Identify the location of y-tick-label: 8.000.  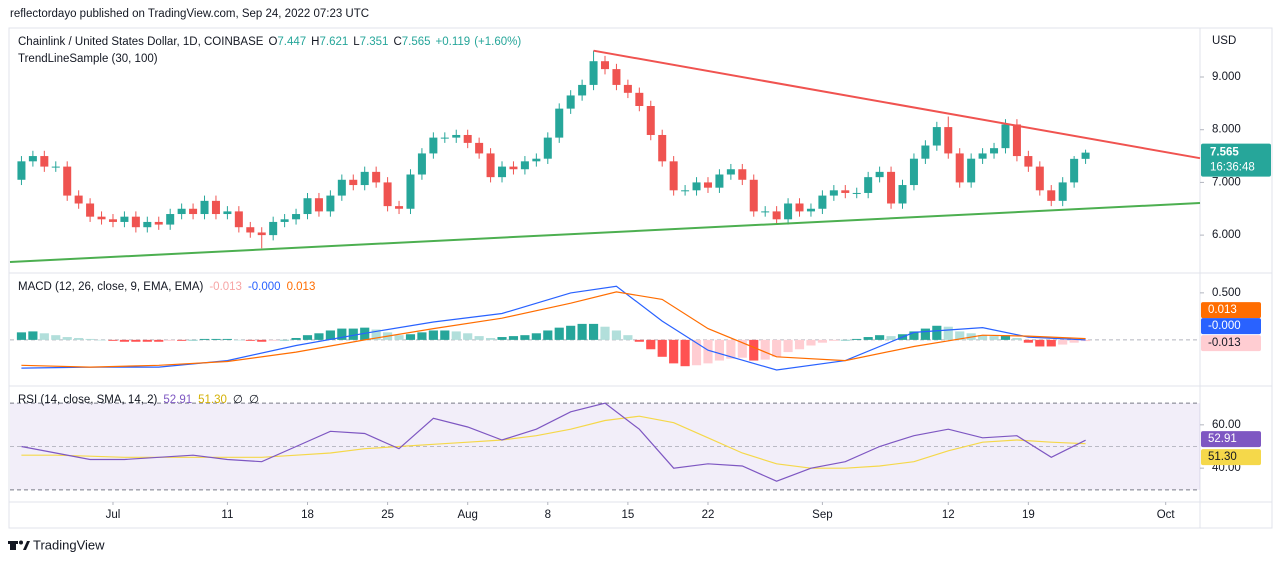
(1226, 130).